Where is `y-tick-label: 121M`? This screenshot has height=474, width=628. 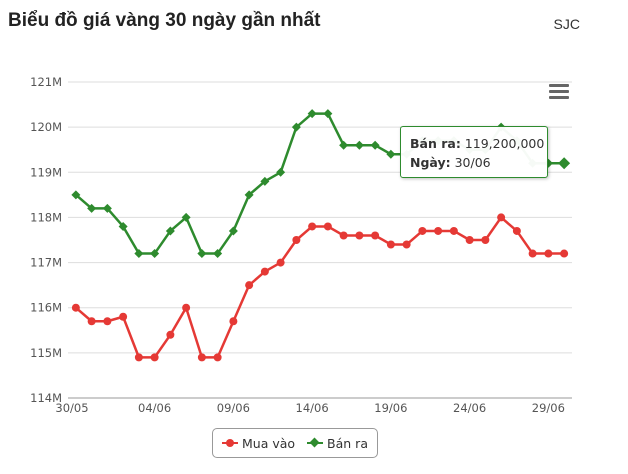 y-tick-label: 121M is located at coordinates (46, 82).